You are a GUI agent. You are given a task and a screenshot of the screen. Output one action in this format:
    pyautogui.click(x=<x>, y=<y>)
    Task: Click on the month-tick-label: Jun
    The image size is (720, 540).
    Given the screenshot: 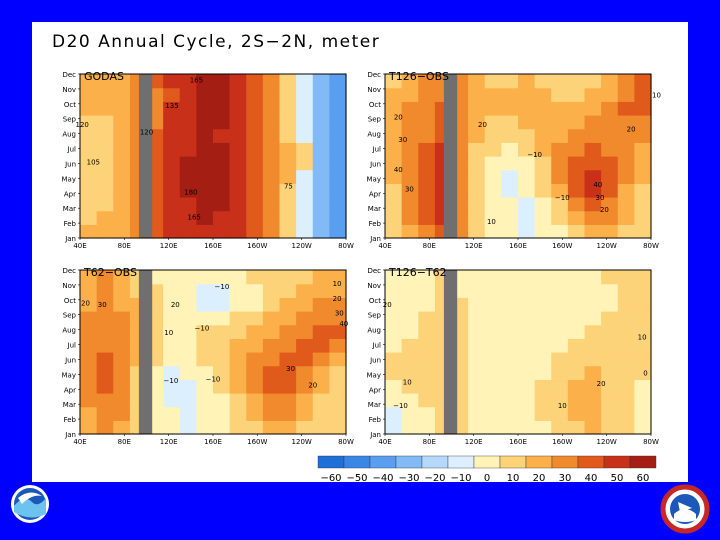 What is the action you would take?
    pyautogui.click(x=375, y=361)
    